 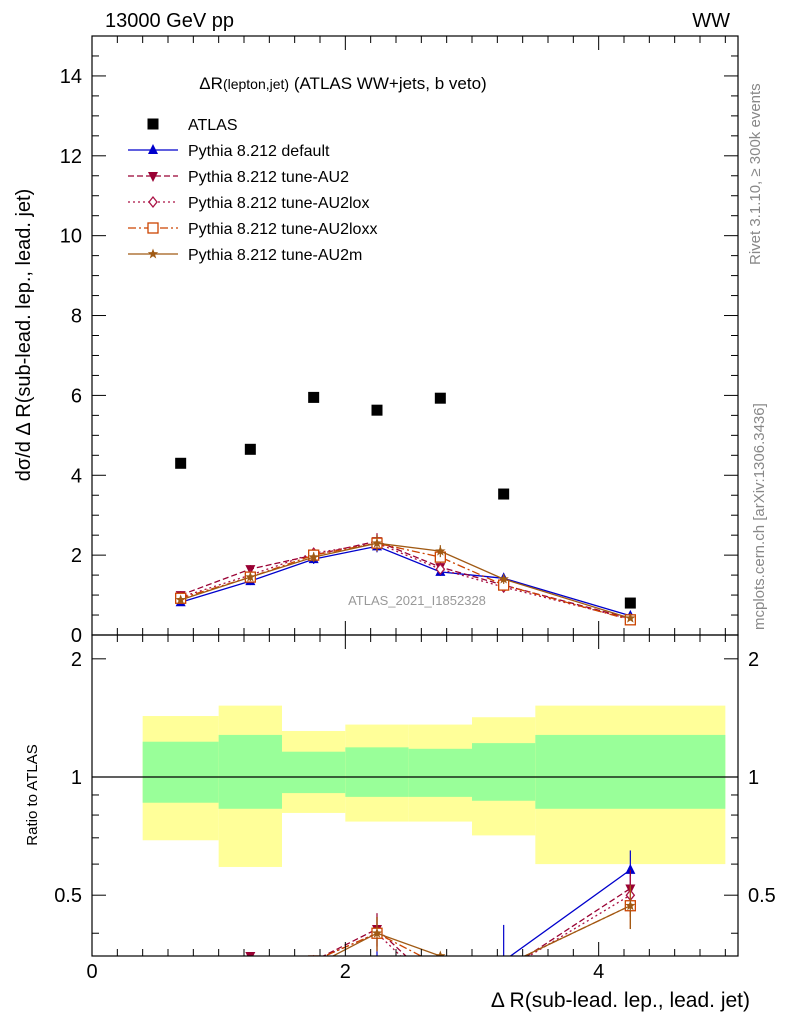 I want to click on ratio-y-tick-label: 2, so click(x=76, y=660).